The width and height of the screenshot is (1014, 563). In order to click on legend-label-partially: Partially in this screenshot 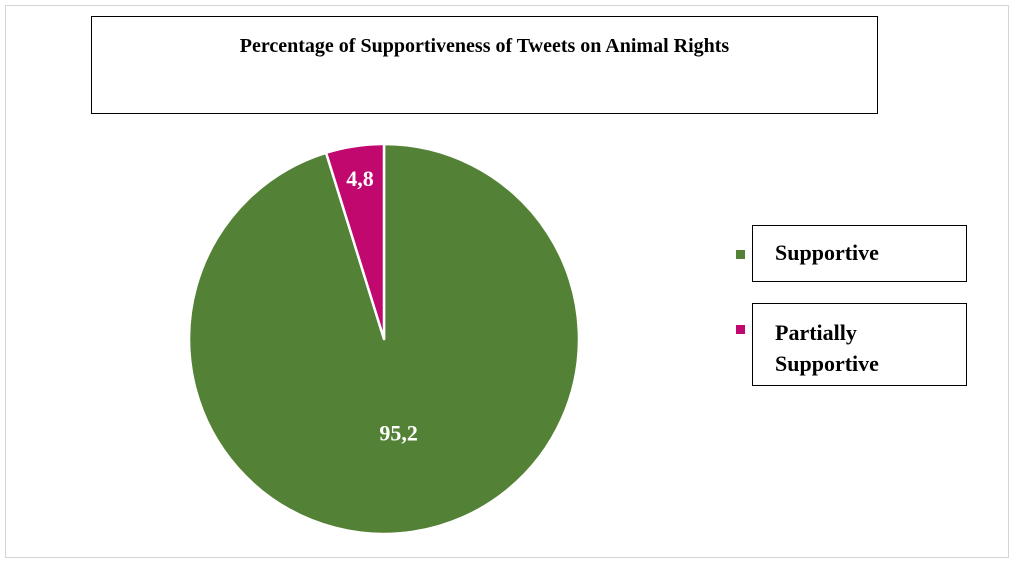, I will do `click(816, 332)`.